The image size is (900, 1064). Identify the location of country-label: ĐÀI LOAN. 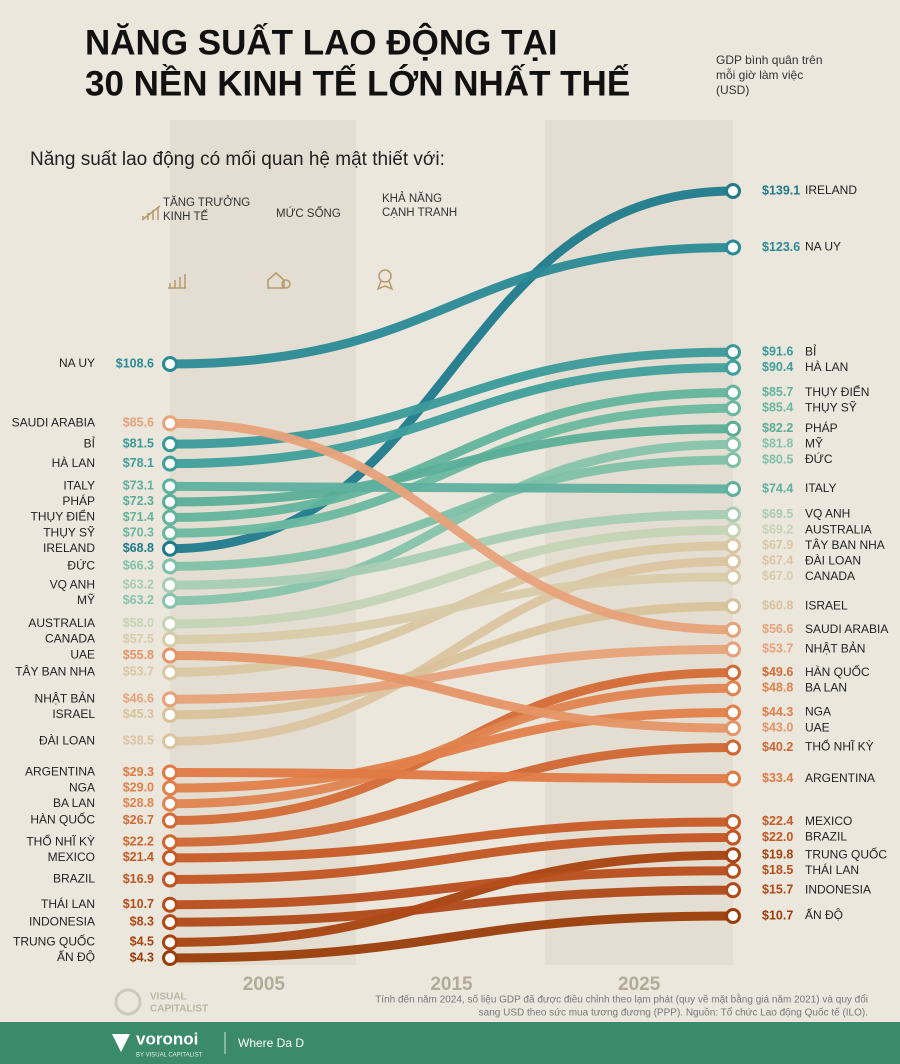
(833, 560).